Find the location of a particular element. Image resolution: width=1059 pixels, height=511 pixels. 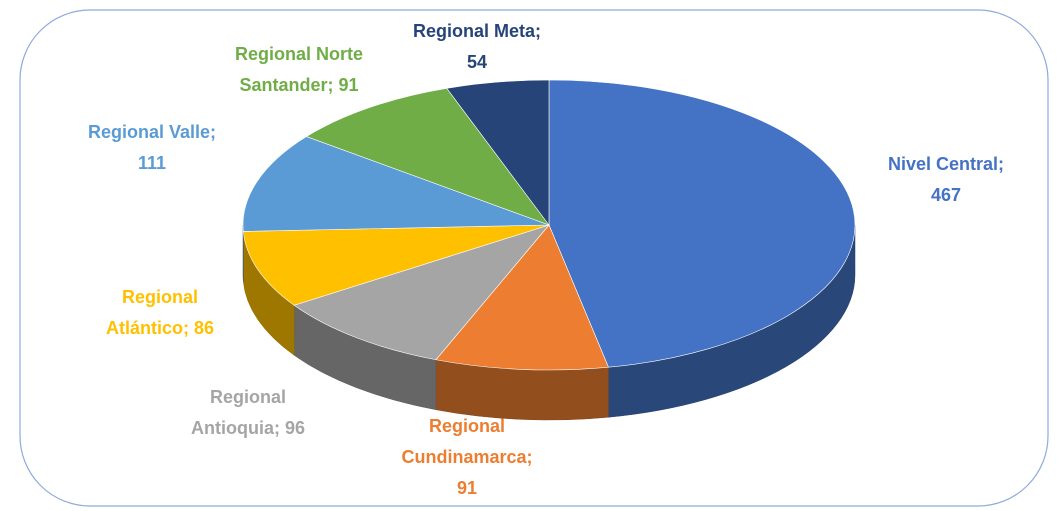

data-label-line: Regional Meta; is located at coordinates (477, 31).